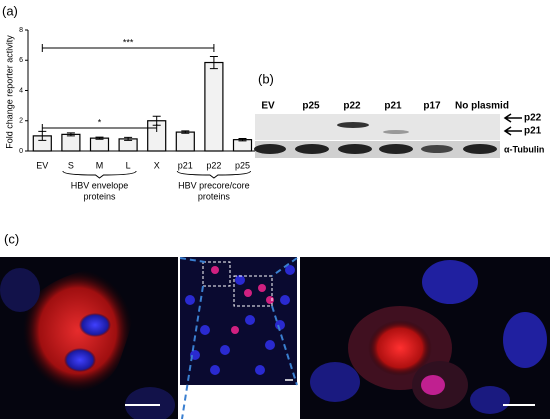 The height and width of the screenshot is (419, 550). Describe the element at coordinates (128, 42) in the screenshot. I see `significance-label: ***` at that location.